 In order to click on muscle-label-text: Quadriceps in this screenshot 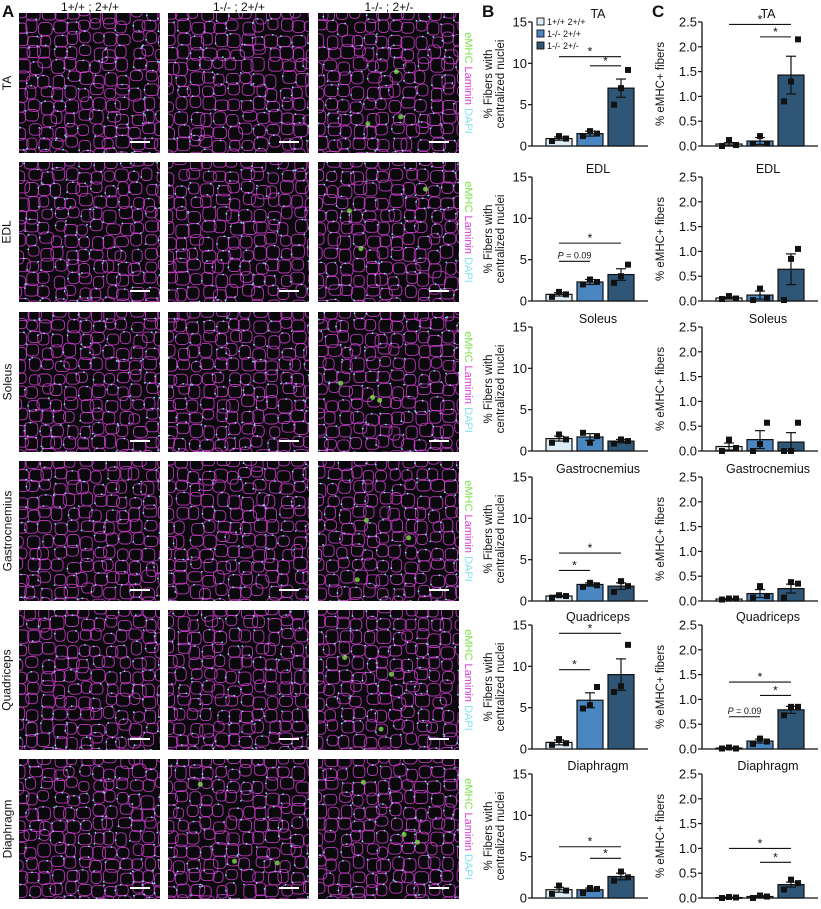, I will do `click(7, 679)`.